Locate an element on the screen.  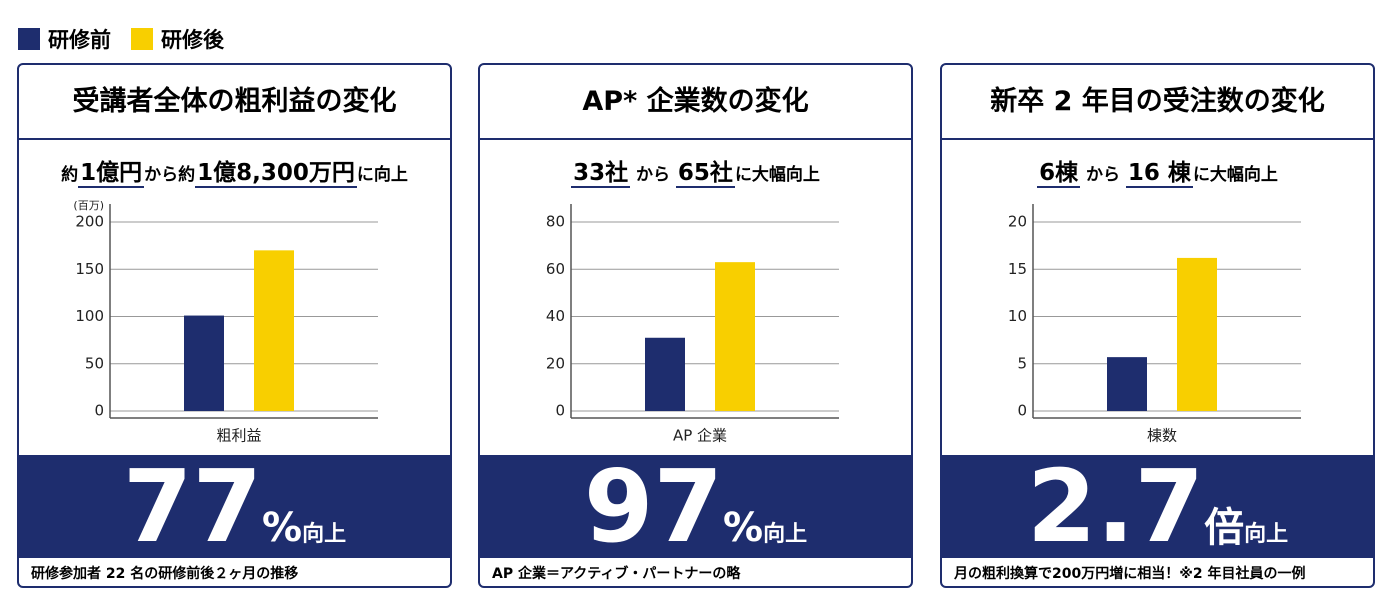
bar-chart: 0 20 40 60 80 AP 企業 is located at coordinates (692, 324).